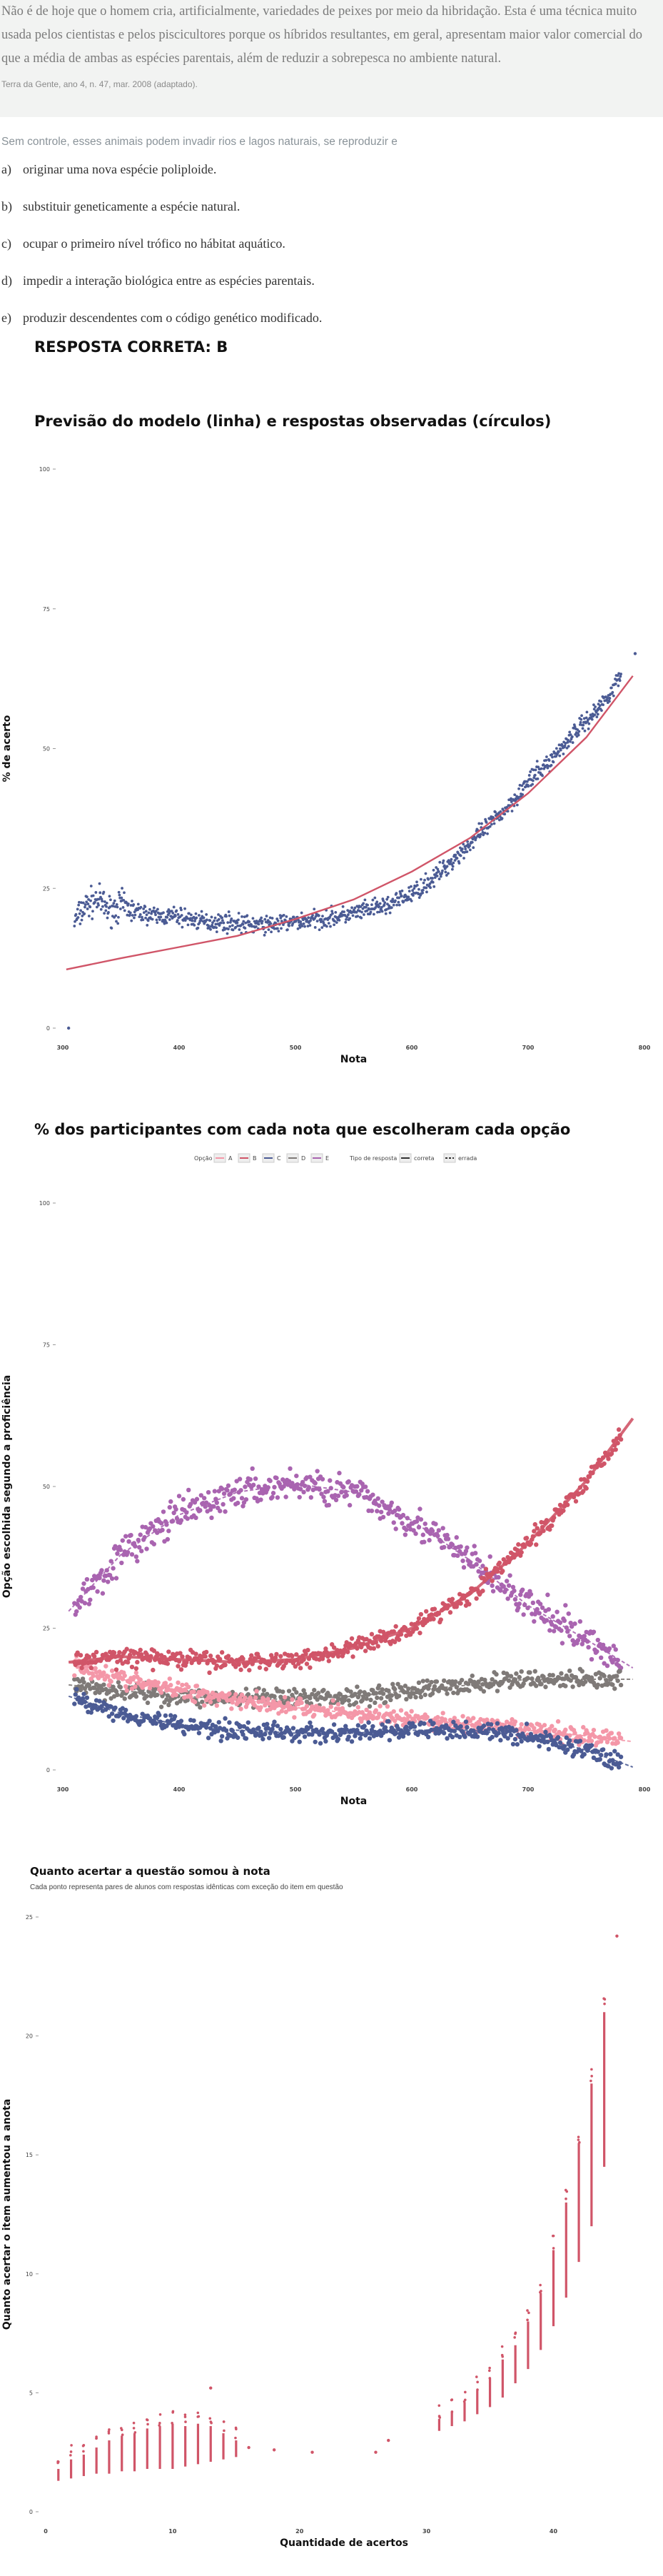  I want to click on chart3-ytick-label: 10, so click(29, 2275).